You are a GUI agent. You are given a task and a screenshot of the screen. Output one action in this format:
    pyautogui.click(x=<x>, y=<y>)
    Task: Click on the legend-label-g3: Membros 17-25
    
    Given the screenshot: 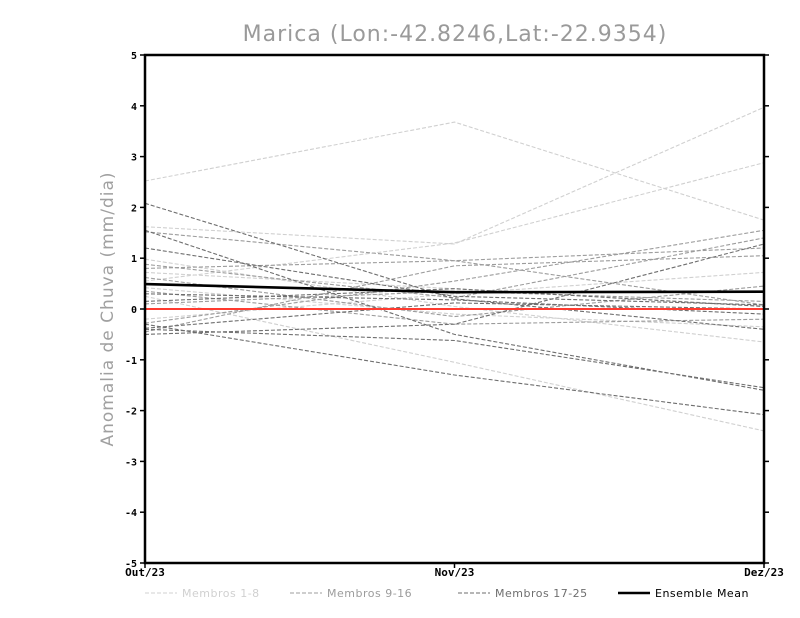 What is the action you would take?
    pyautogui.click(x=541, y=593)
    